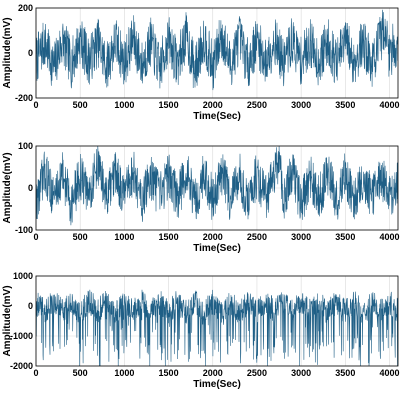 The height and width of the screenshot is (401, 404). What do you see at coordinates (25, 146) in the screenshot?
I see `y-tick-label: 100` at bounding box center [25, 146].